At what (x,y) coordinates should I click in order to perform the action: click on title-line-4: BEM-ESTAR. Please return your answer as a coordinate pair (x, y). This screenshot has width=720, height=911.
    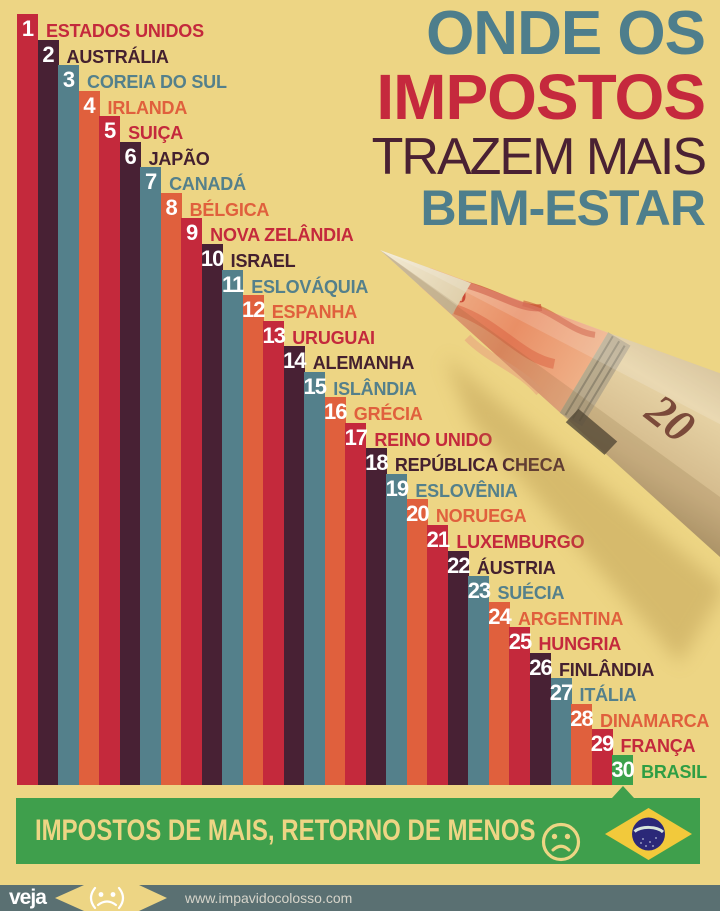
    Looking at the image, I should click on (563, 208).